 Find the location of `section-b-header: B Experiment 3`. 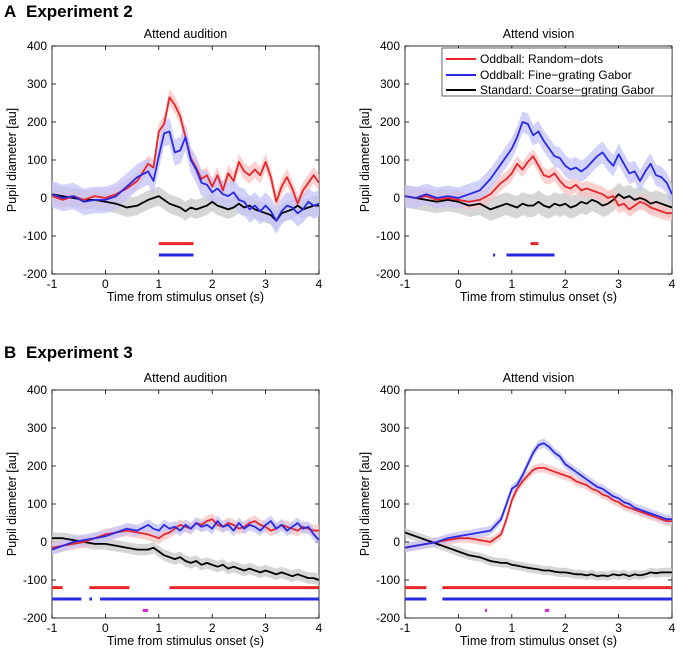

section-b-header: B Experiment 3 is located at coordinates (68, 352).